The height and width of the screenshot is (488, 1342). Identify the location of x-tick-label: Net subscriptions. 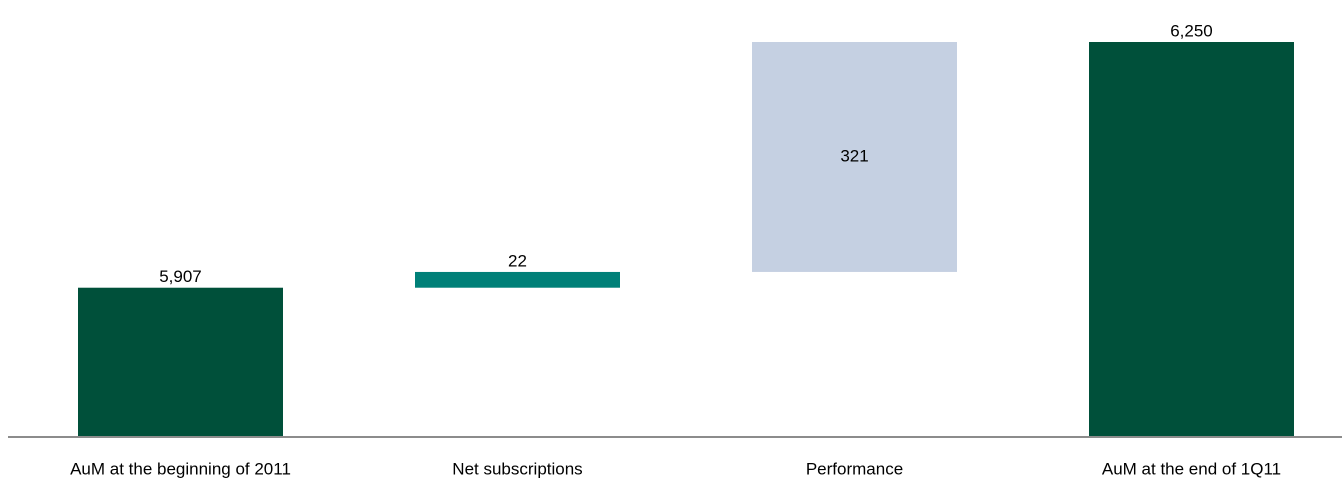
(517, 468).